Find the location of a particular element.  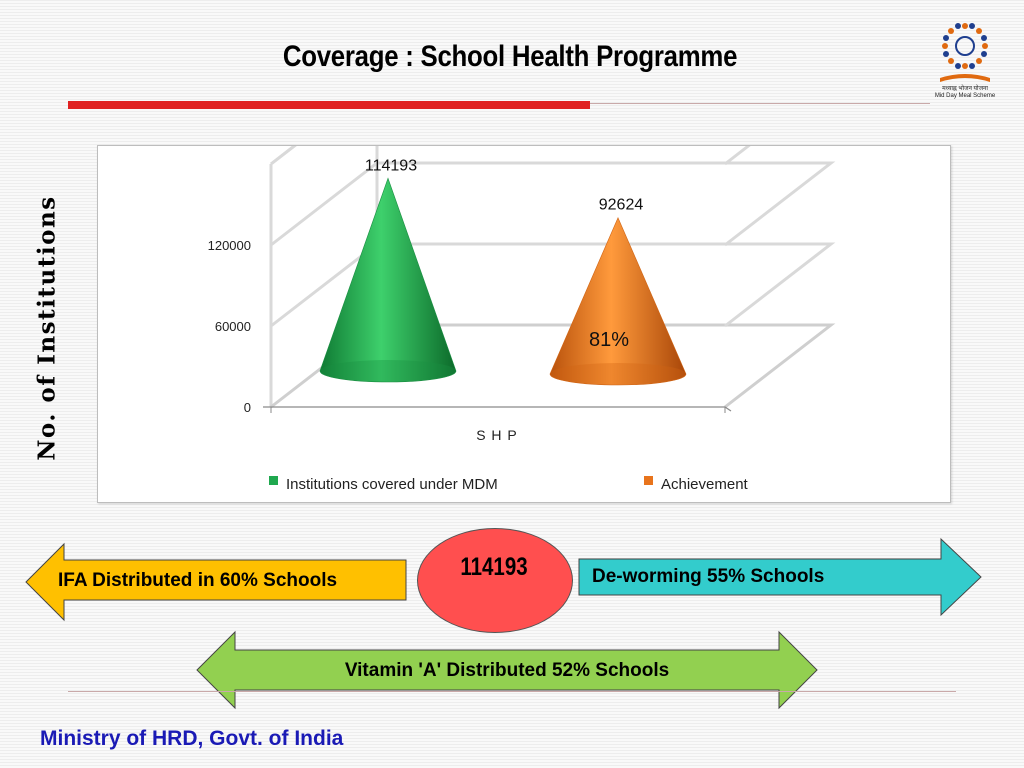

y-tick-label: 120000 is located at coordinates (229, 245).